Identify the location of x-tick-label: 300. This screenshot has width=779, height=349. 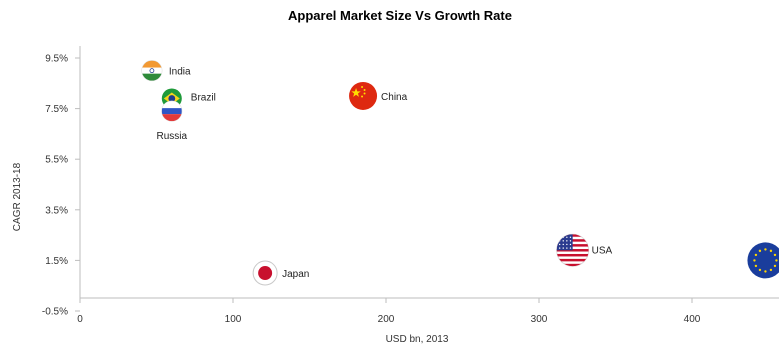
(539, 319).